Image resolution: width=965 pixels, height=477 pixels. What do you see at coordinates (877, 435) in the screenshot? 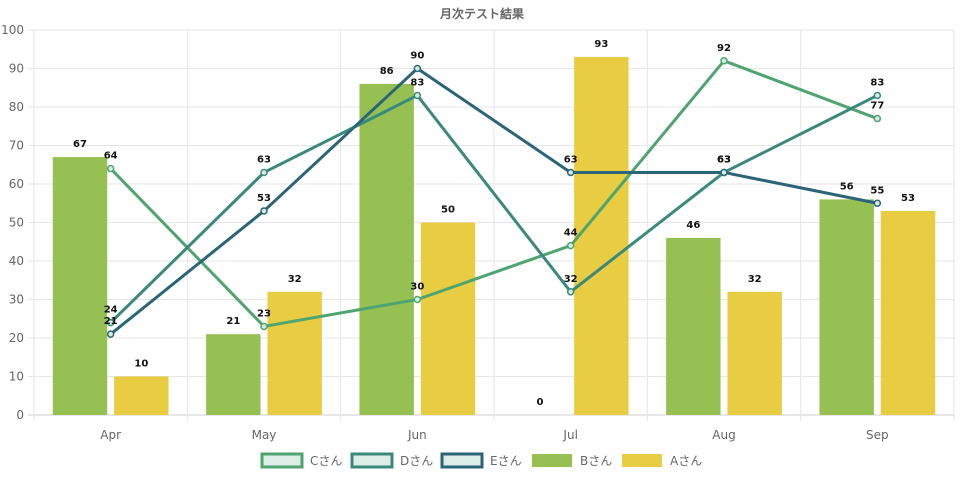
I see `x-tick-label: Sep` at bounding box center [877, 435].